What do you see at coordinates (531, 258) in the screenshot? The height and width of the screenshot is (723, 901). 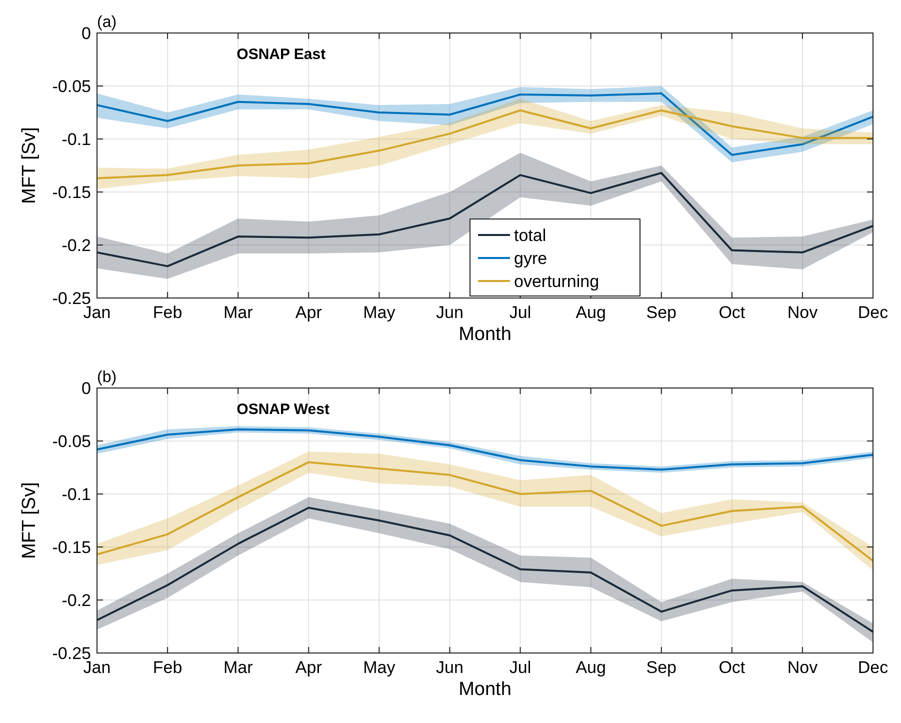 I see `legend-label: gyre` at bounding box center [531, 258].